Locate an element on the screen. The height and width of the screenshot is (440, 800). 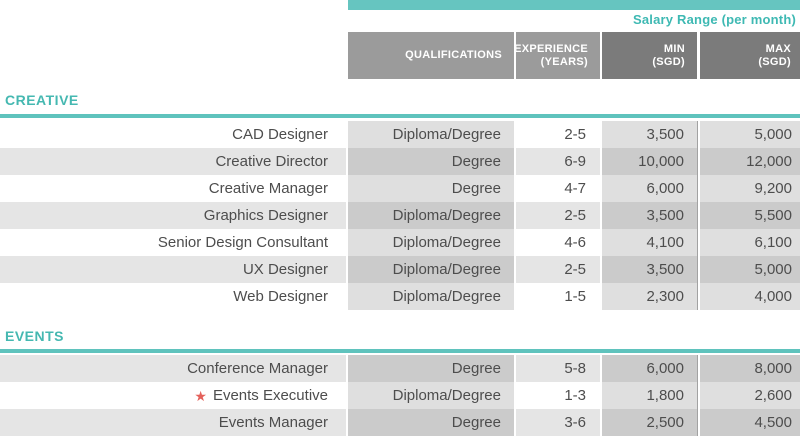
job-title: Conference Manager is located at coordinates (257, 368).